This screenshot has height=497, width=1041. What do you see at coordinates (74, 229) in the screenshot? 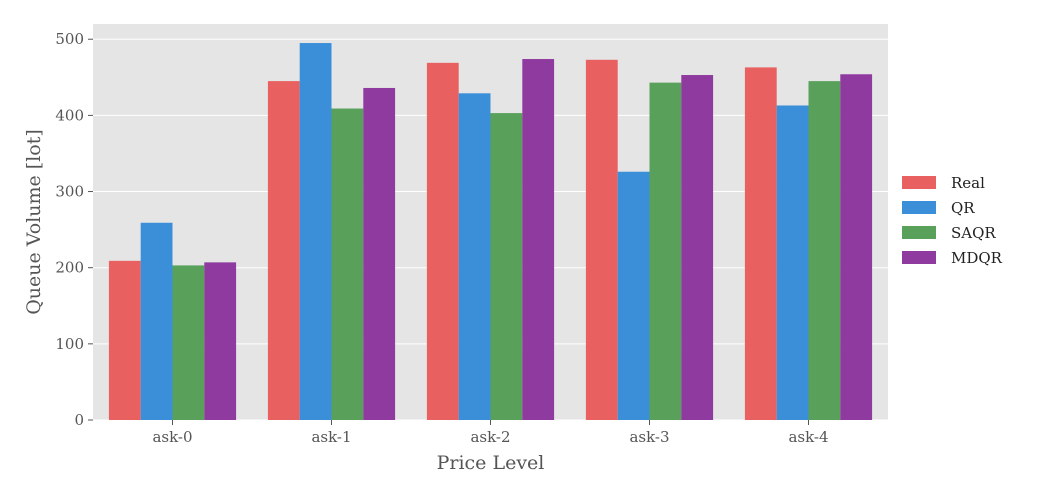
I see `y-axis-ticks: 0 100 200 300 400 500` at bounding box center [74, 229].